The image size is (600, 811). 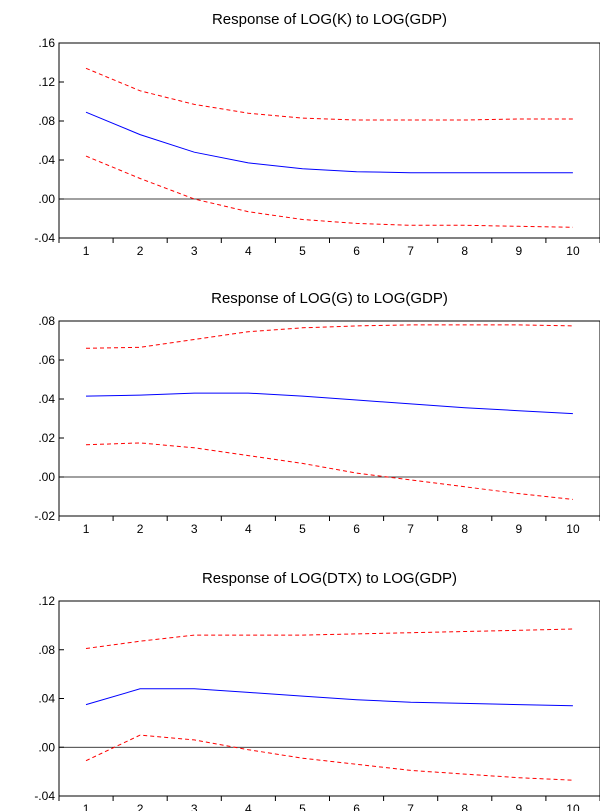 I want to click on y-tick-label: -.02, so click(x=44, y=516).